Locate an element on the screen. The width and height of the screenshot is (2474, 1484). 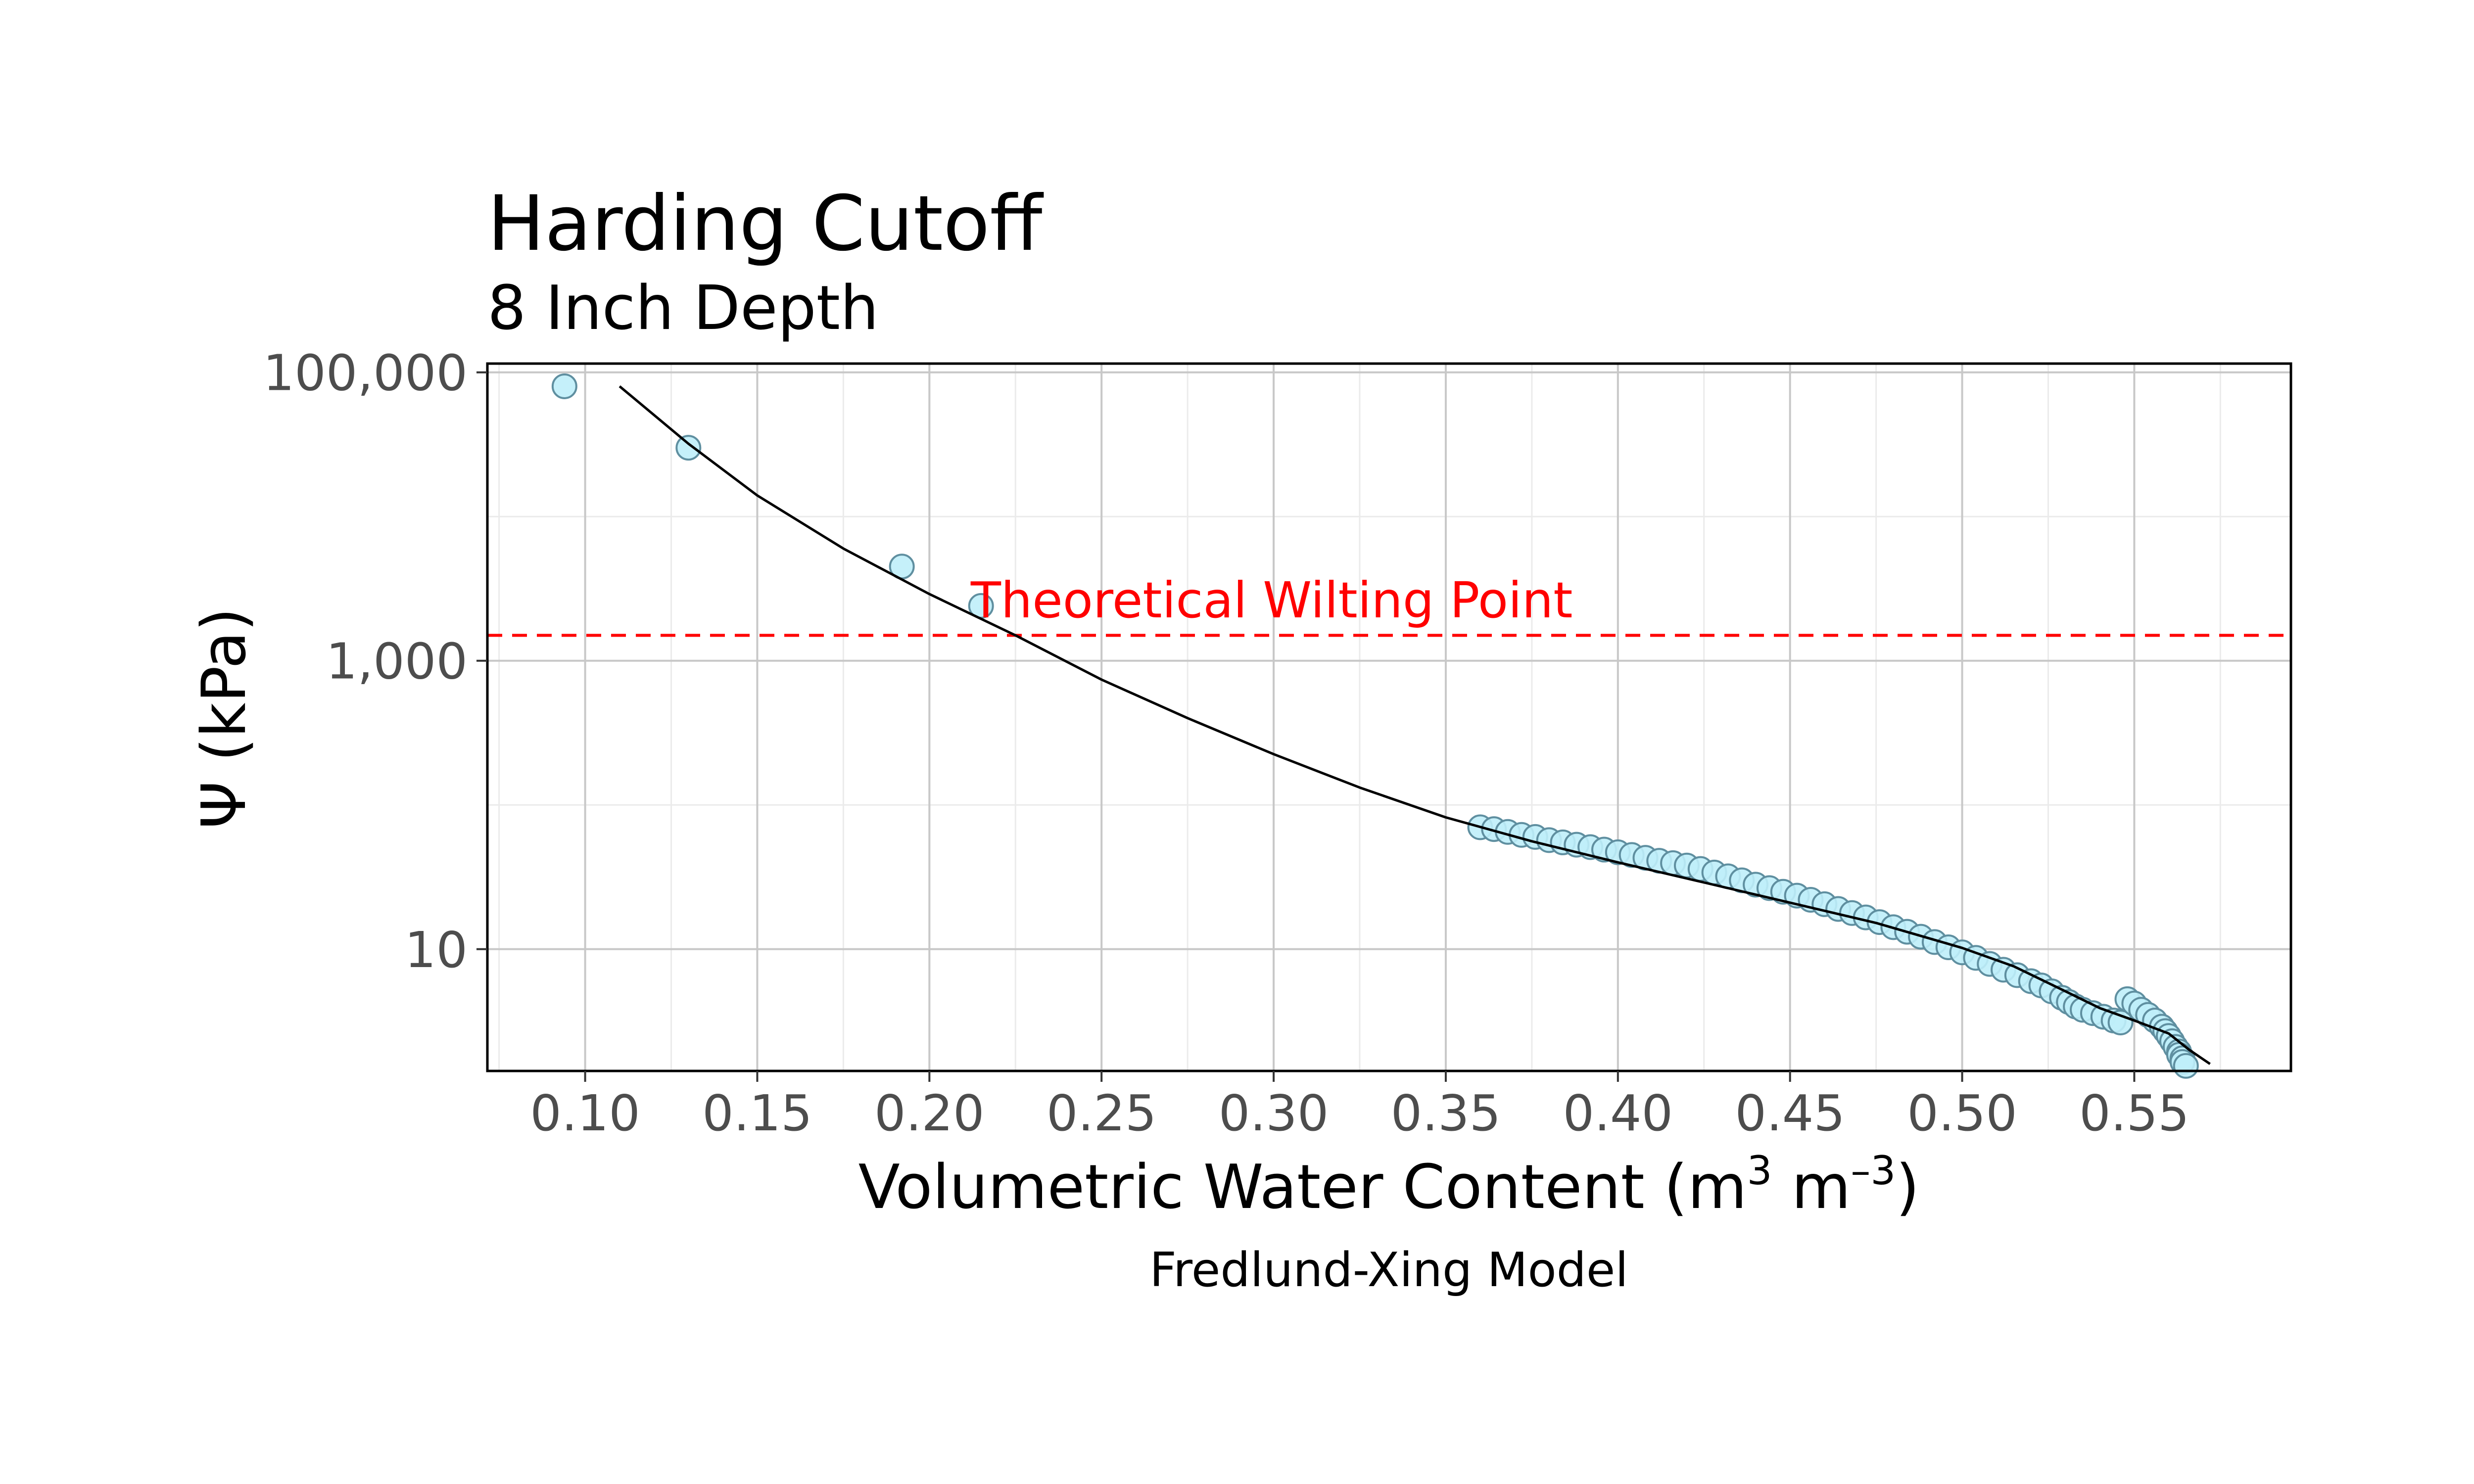
x-tick-label: 0.30 is located at coordinates (1274, 1113).